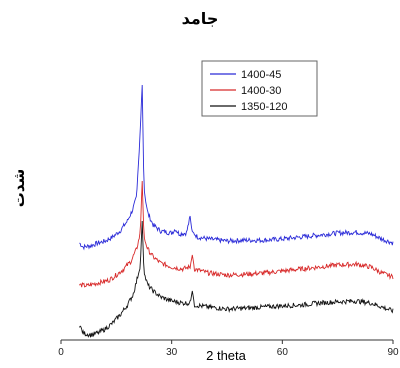 The width and height of the screenshot is (400, 368). What do you see at coordinates (393, 352) in the screenshot?
I see `x-tick-label: 90` at bounding box center [393, 352].